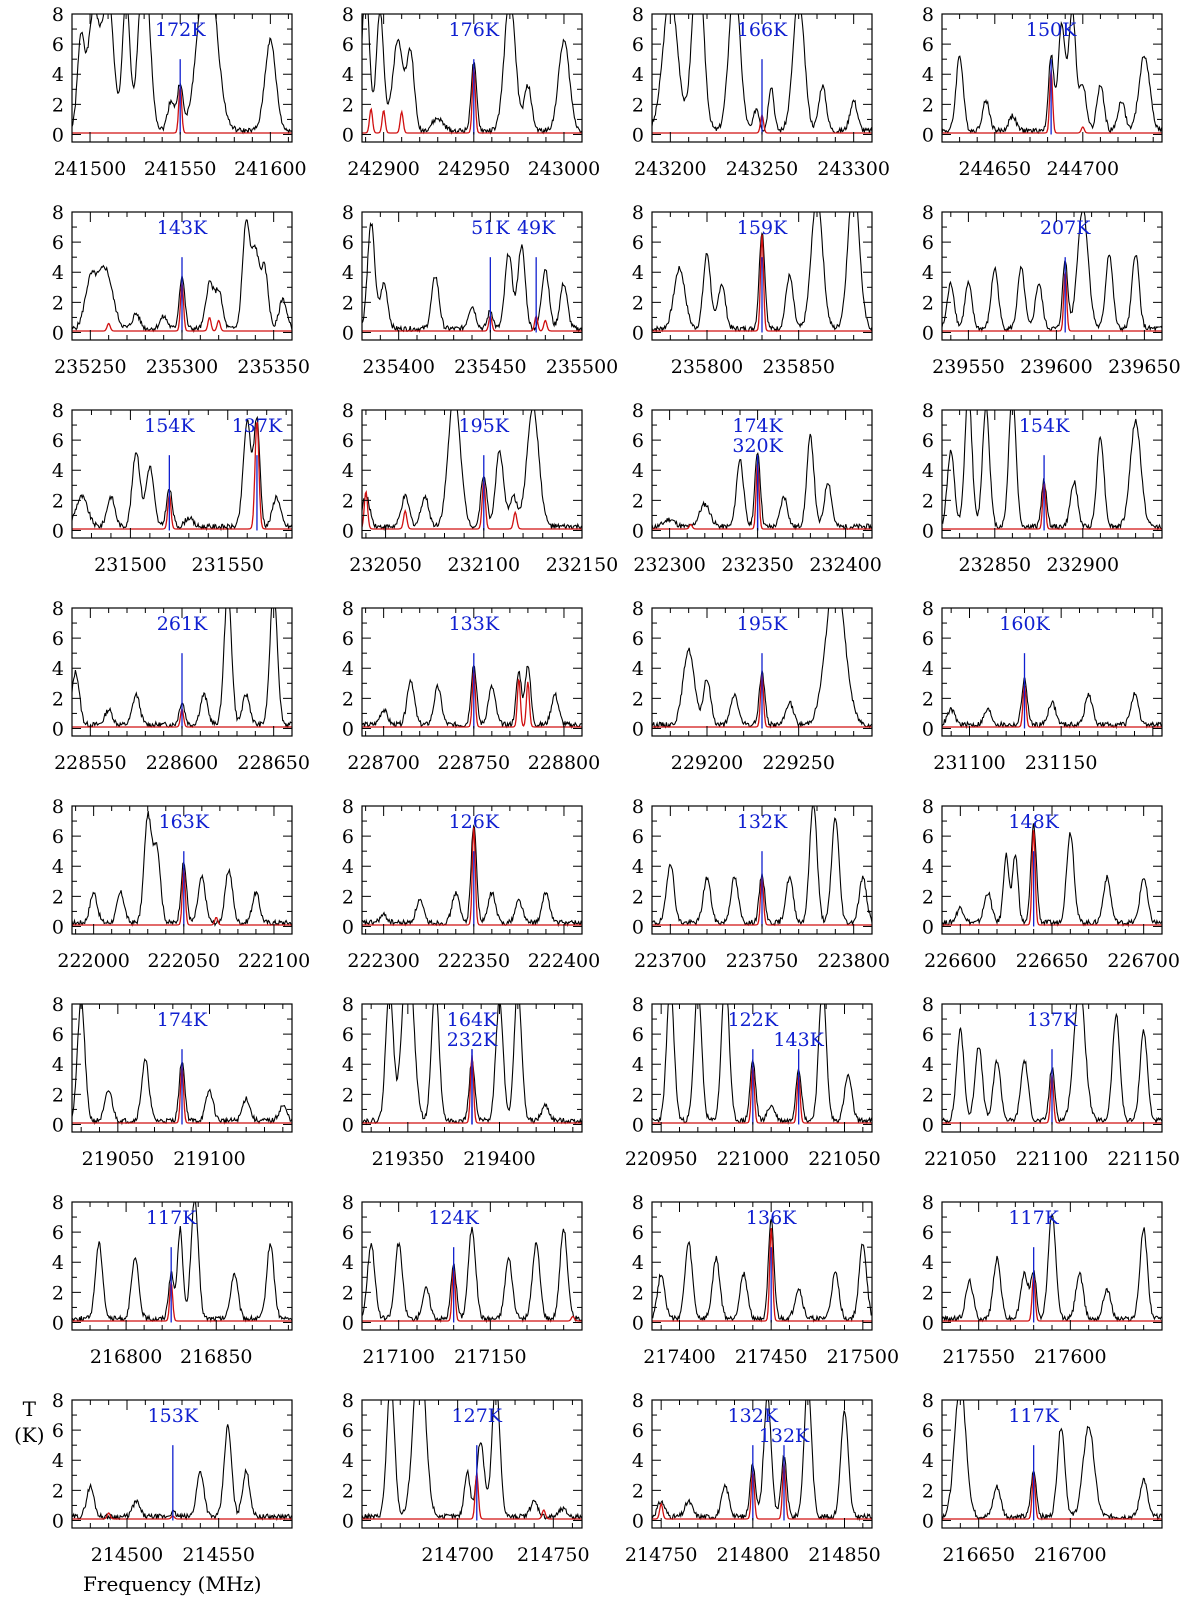  Describe the element at coordinates (172, 1082) in the screenshot. I see `spectrum-panel: 174K 0 2 4 6 8 219050 219100` at that location.